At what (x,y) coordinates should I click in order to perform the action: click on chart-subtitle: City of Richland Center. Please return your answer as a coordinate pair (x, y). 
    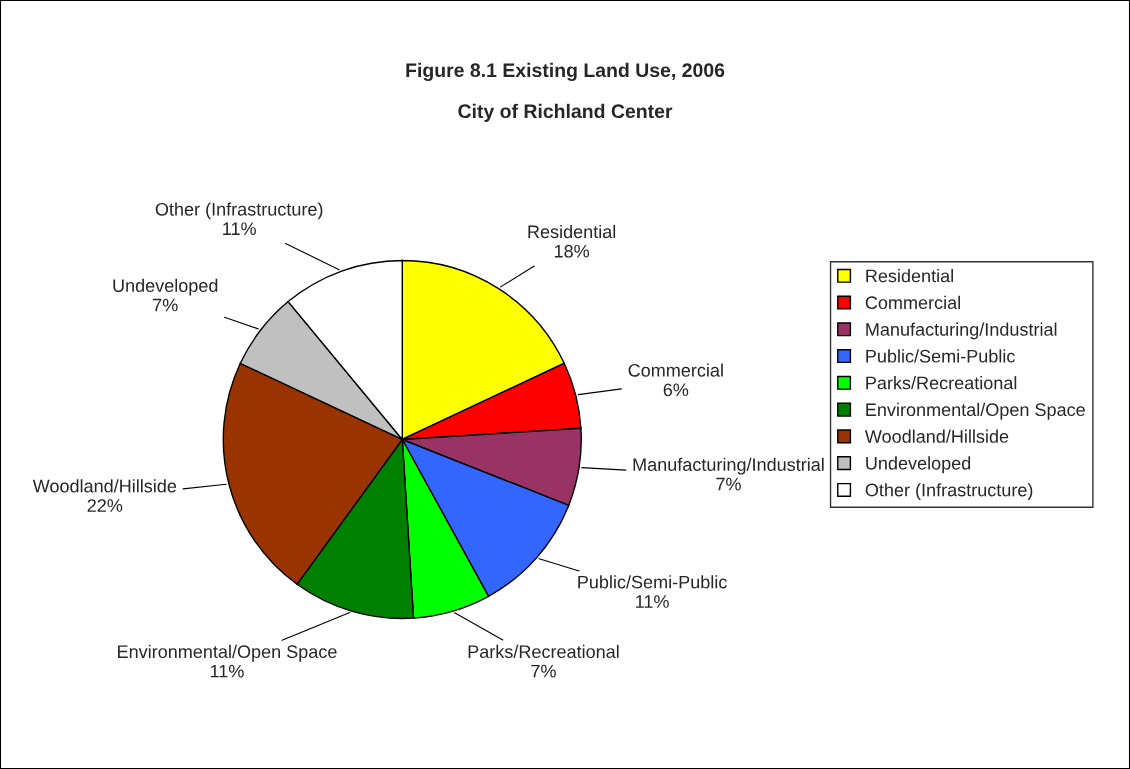
    Looking at the image, I should click on (565, 112).